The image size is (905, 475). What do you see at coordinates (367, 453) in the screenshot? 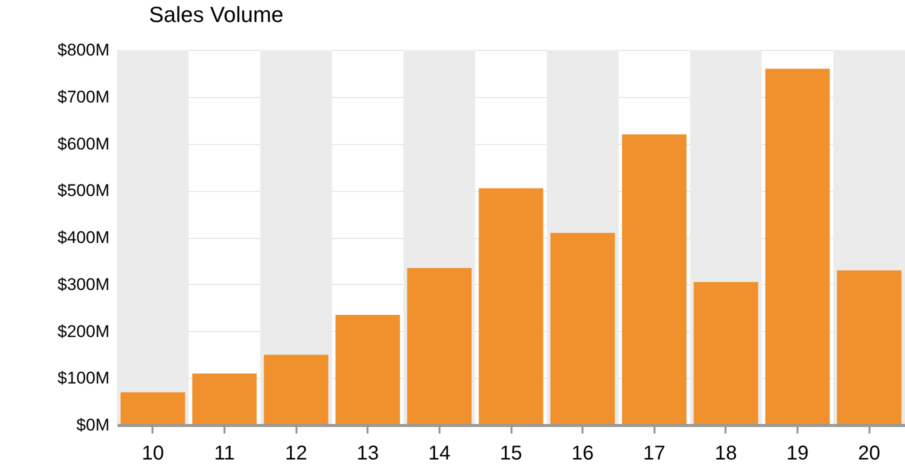
I see `x-tick-label: 13` at bounding box center [367, 453].